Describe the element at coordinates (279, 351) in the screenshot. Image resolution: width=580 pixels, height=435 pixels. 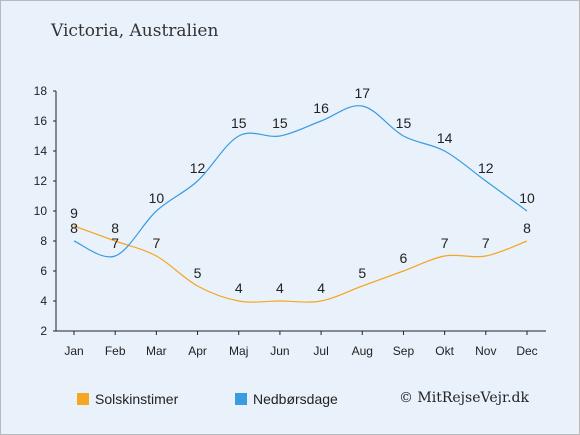
I see `x-tick-label: Jun` at that location.